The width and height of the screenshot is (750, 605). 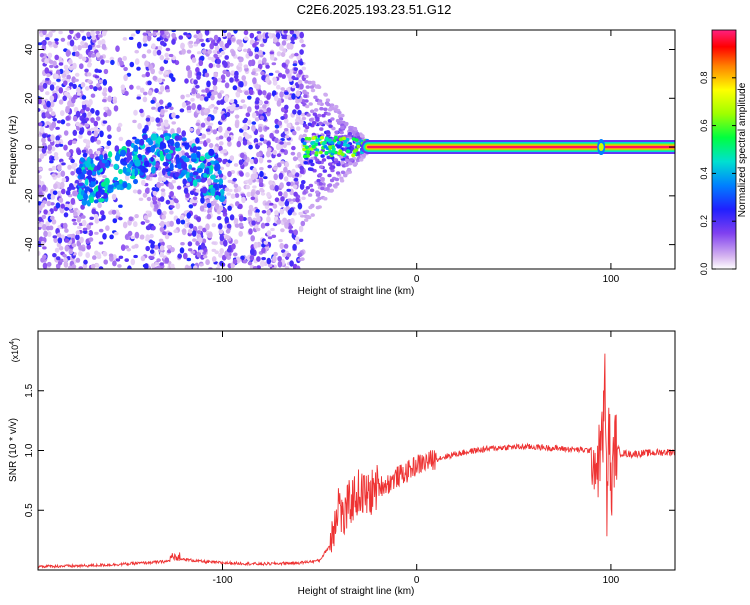 What do you see at coordinates (15, 339) in the screenshot?
I see `snr-multiplier-close: )` at bounding box center [15, 339].